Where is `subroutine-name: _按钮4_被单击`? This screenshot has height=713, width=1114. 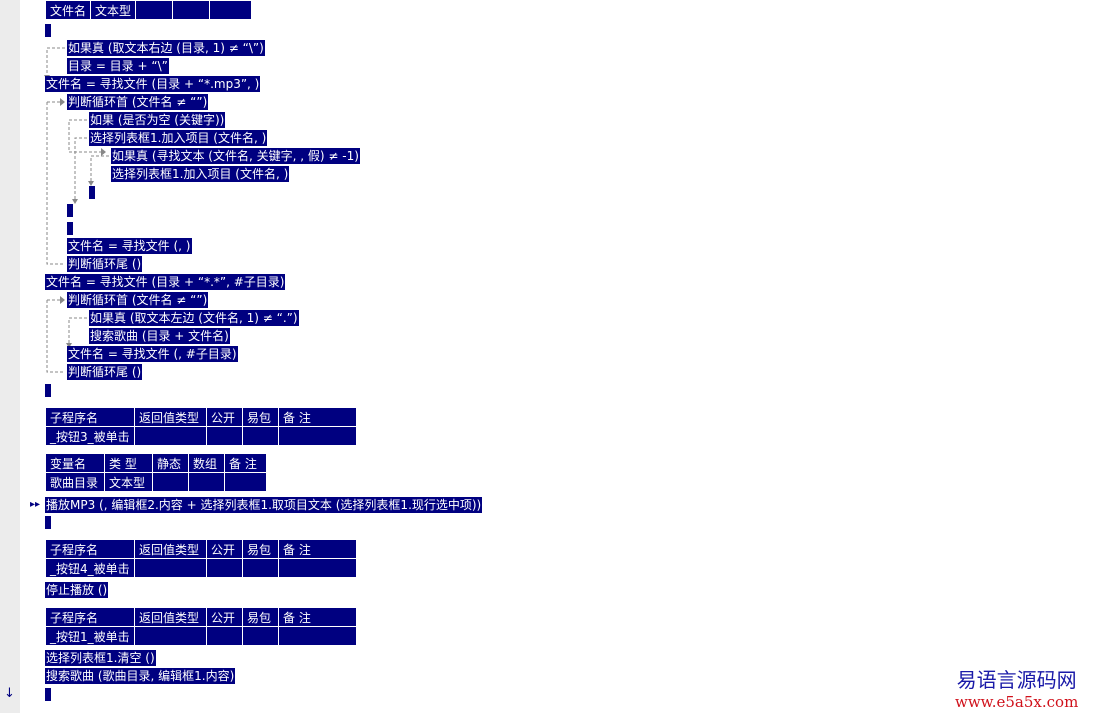 subroutine-name: _按钮4_被单击 is located at coordinates (90, 568).